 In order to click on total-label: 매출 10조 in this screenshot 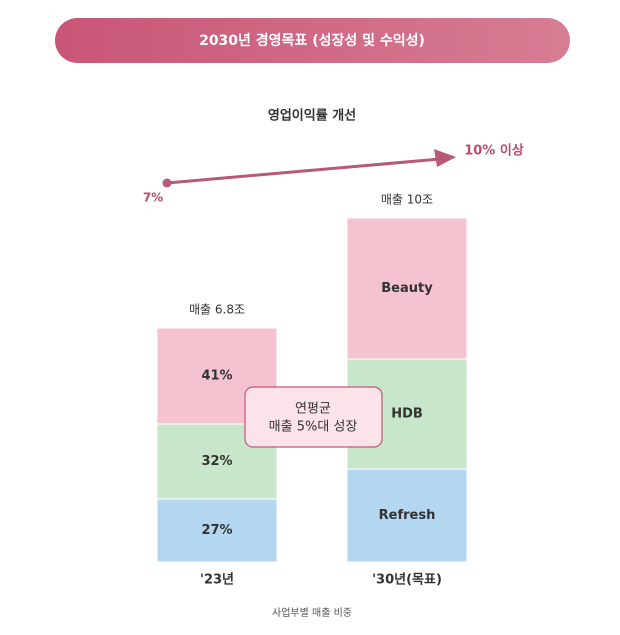, I will do `click(407, 199)`.